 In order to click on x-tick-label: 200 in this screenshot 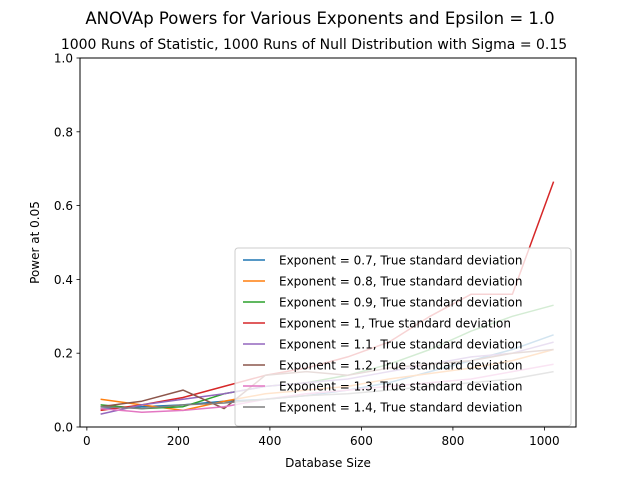, I will do `click(178, 441)`.